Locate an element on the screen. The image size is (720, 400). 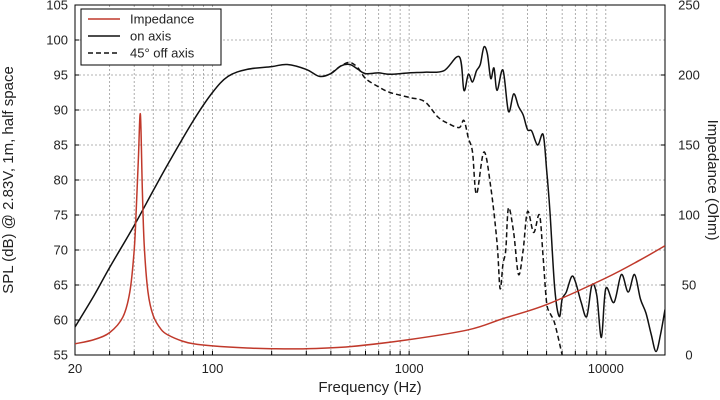
legend: Impedance on axis 45° off axis is located at coordinates (151, 37).